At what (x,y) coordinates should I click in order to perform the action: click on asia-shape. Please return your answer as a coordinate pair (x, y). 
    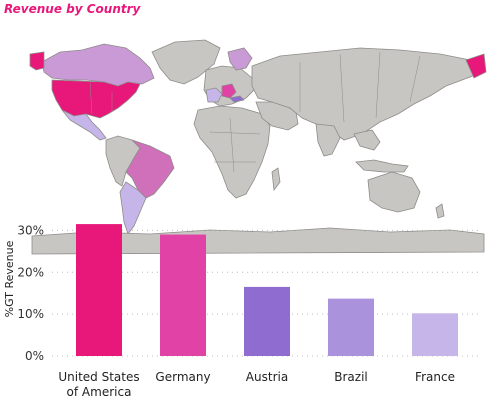
    Looking at the image, I should click on (365, 94).